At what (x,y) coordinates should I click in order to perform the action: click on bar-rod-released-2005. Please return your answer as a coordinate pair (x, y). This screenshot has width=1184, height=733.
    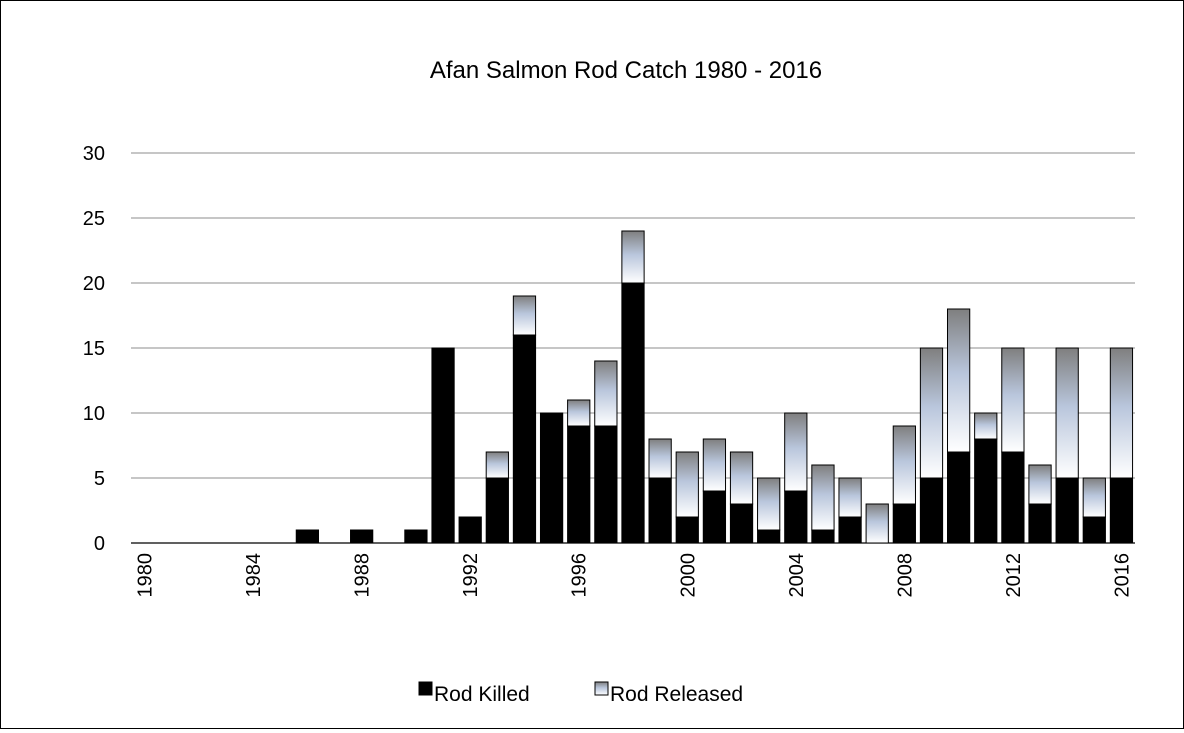
    Looking at the image, I should click on (823, 497).